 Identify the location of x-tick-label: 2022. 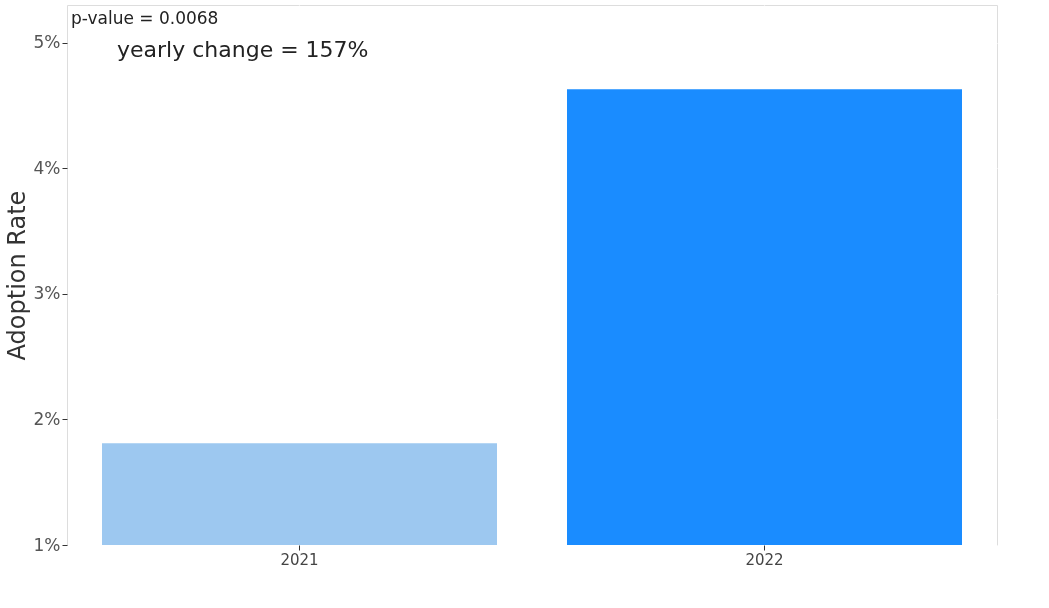
(764, 559).